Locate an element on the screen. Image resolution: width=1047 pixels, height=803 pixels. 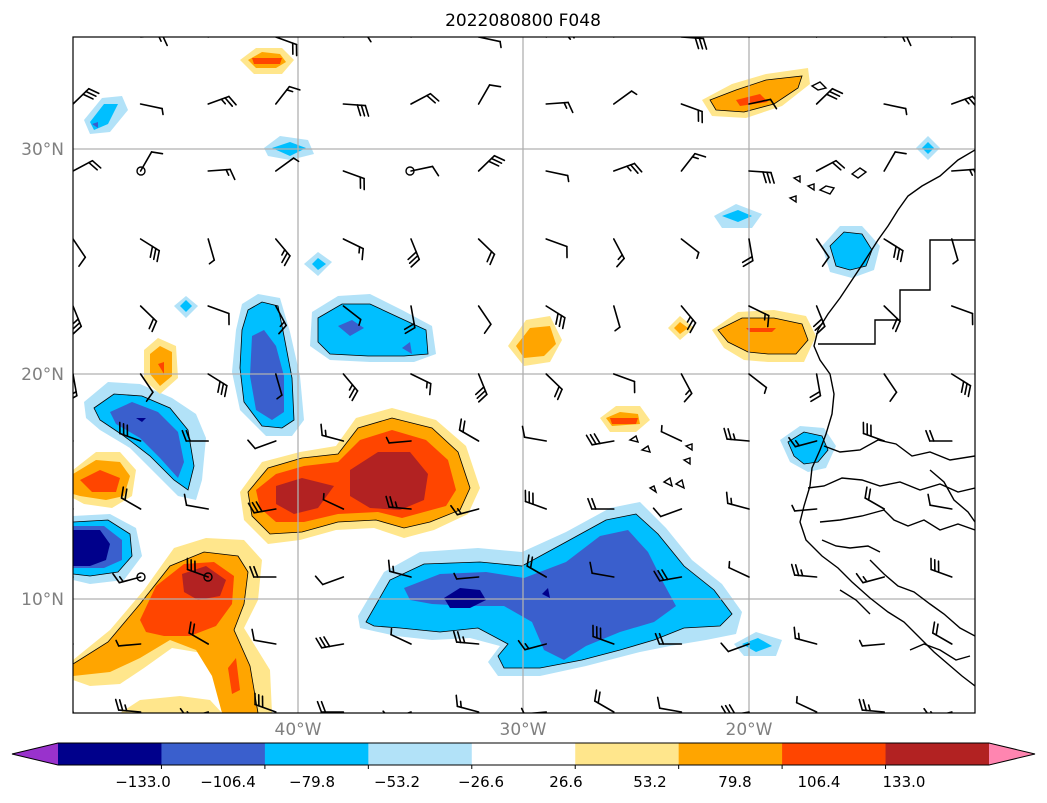
lon-label-20w: 20°W is located at coordinates (749, 730).